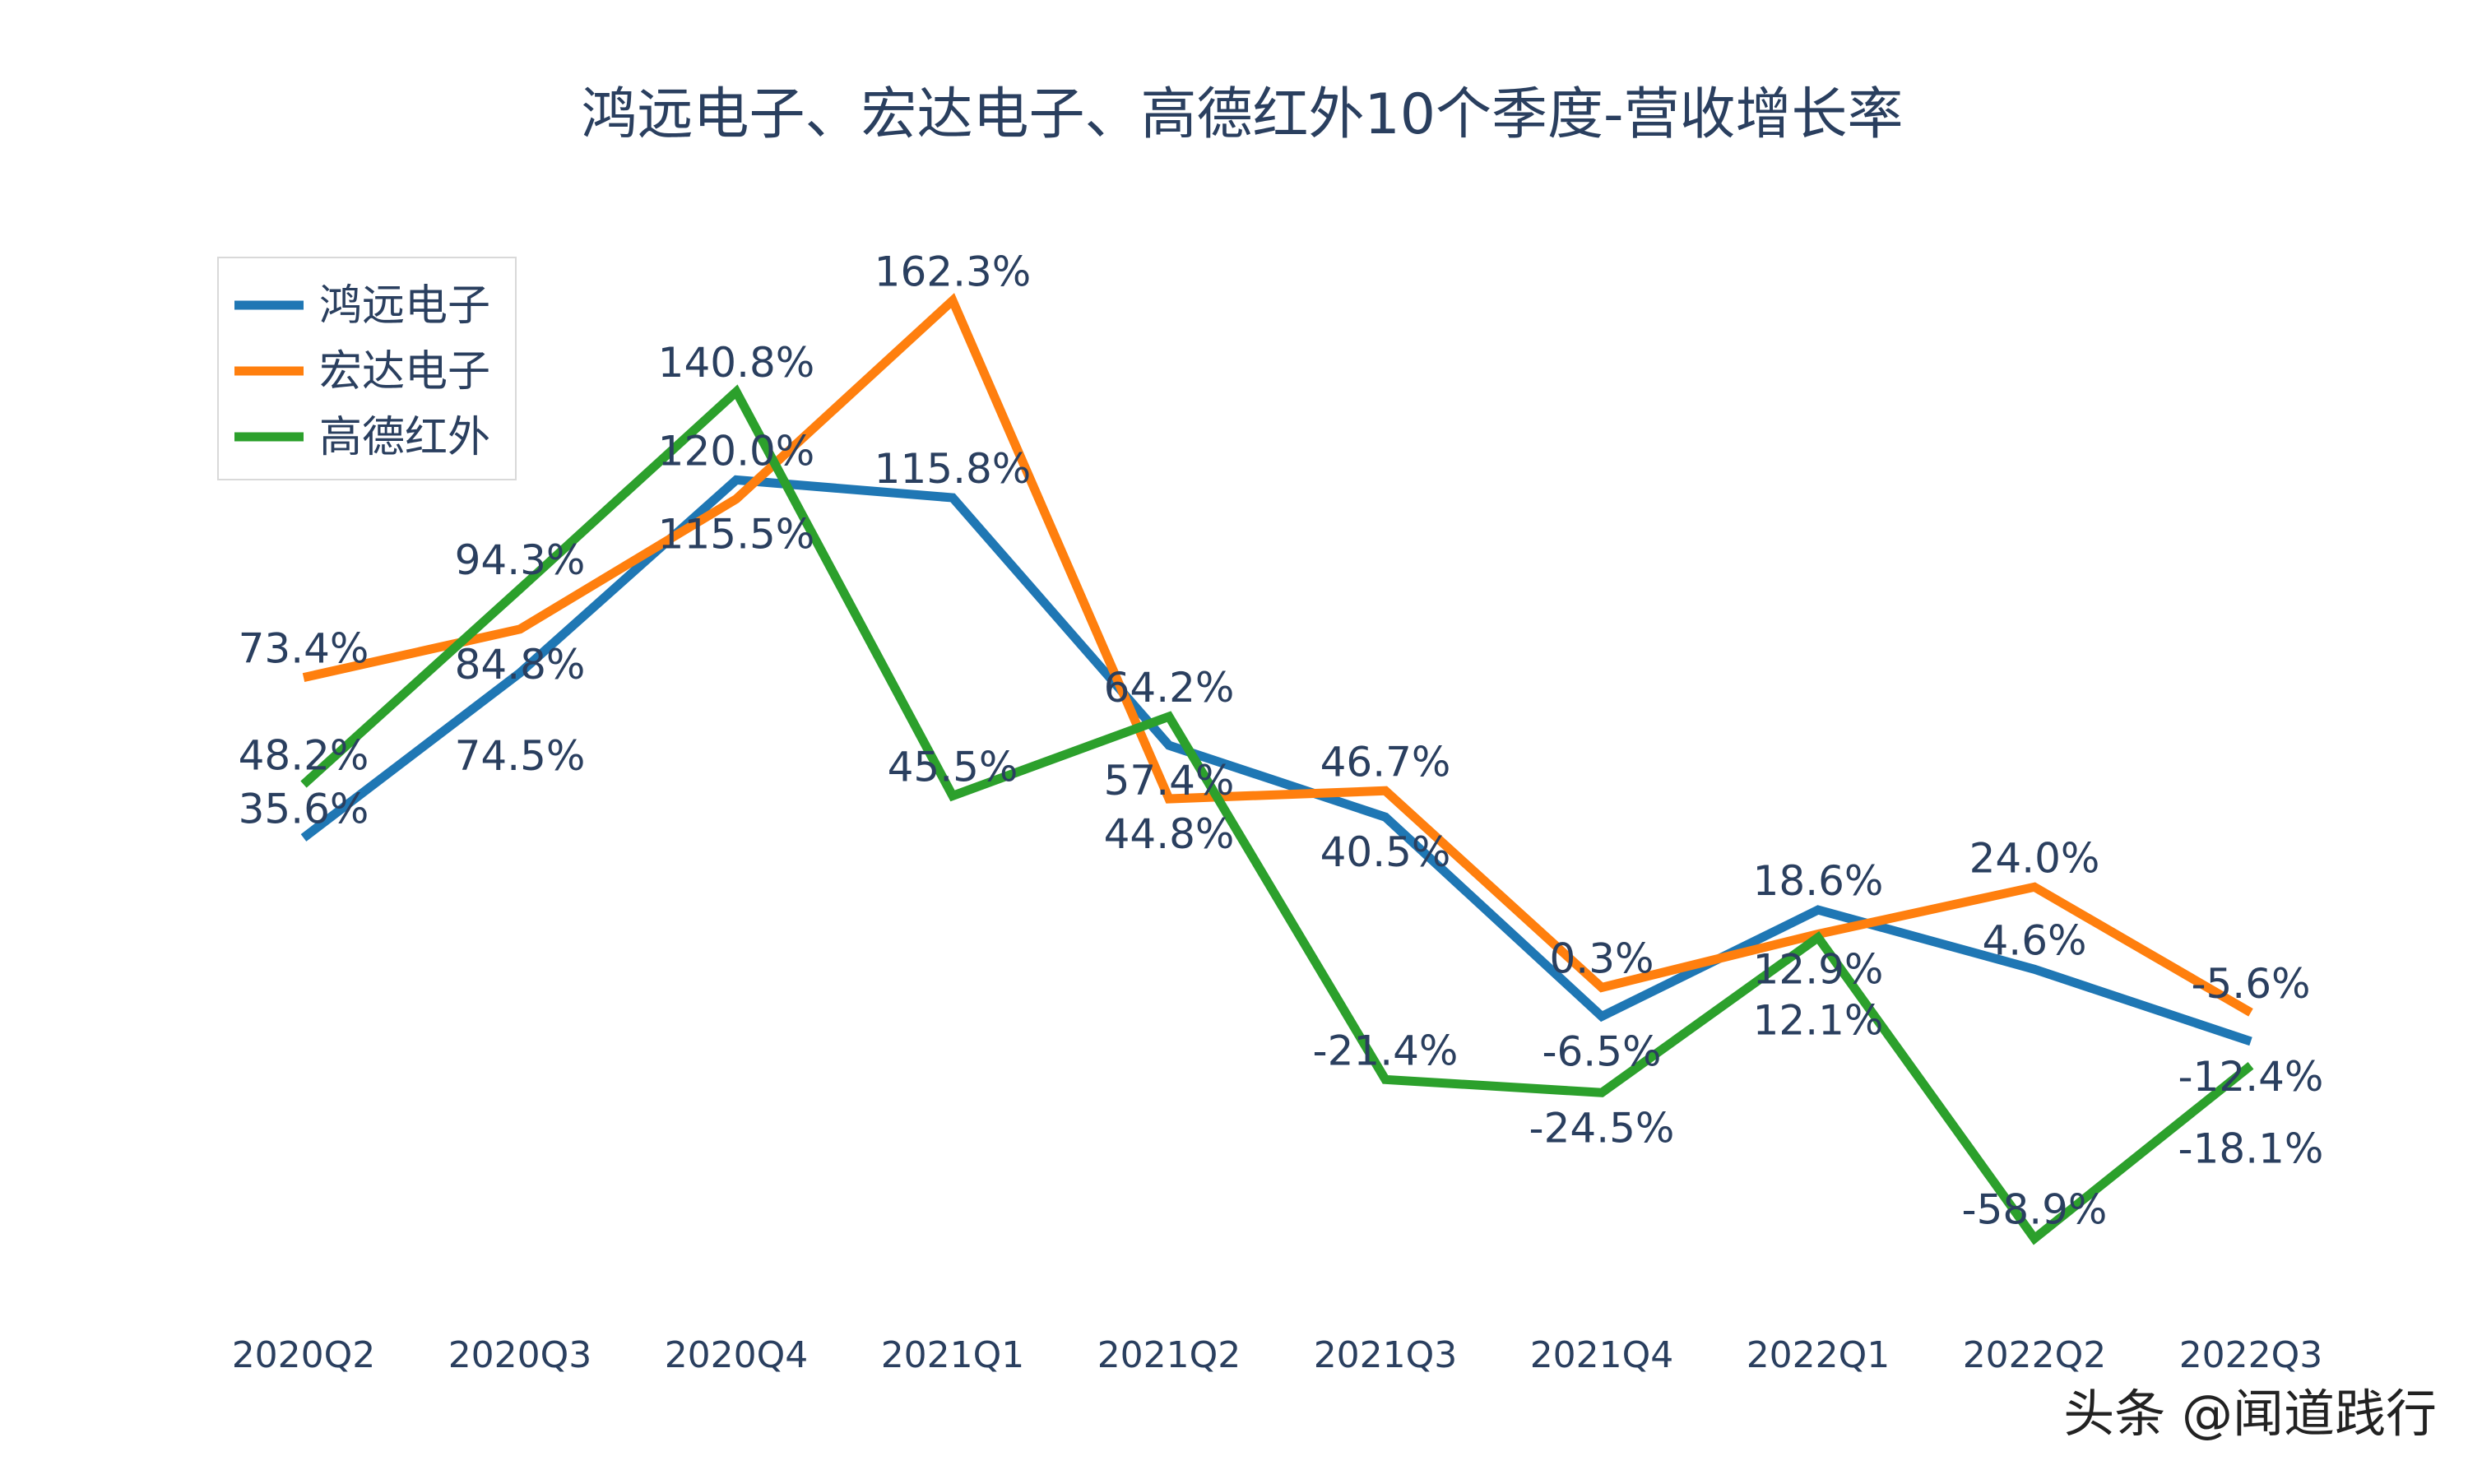 The image size is (2468, 1484). What do you see at coordinates (1818, 1355) in the screenshot?
I see `x-tick-label: 2022Q1` at bounding box center [1818, 1355].